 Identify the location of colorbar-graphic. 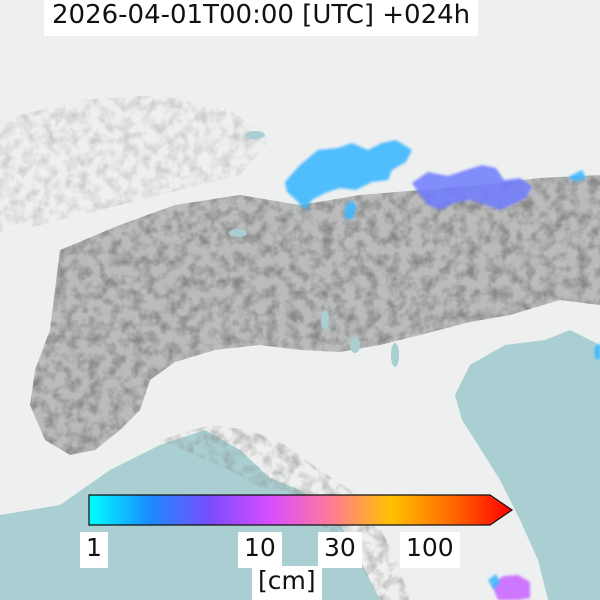
(301, 510).